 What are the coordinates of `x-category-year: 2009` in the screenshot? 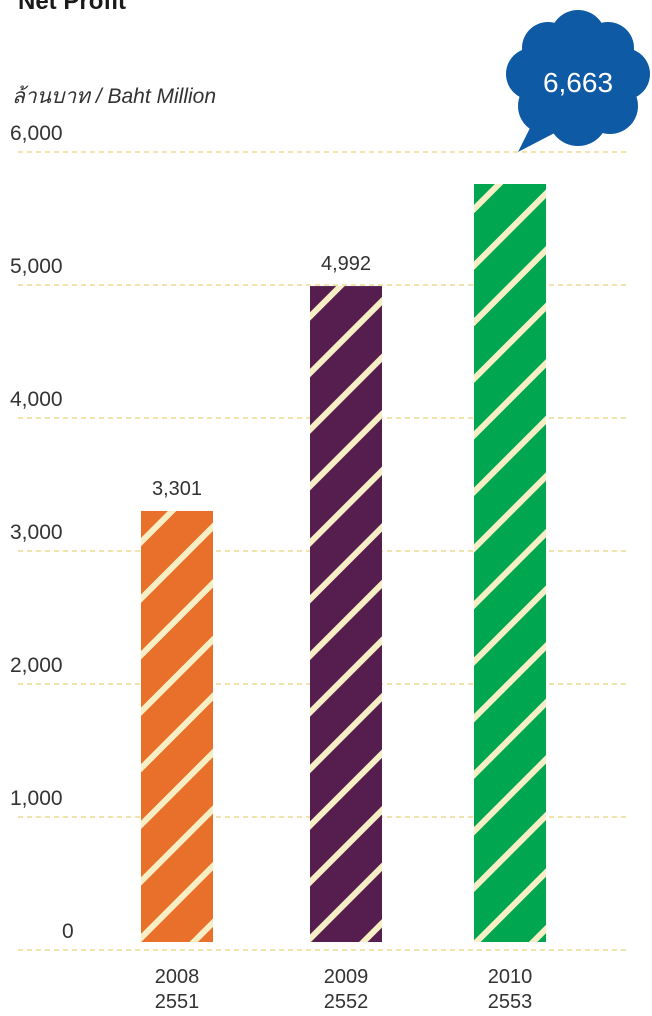 It's located at (346, 977).